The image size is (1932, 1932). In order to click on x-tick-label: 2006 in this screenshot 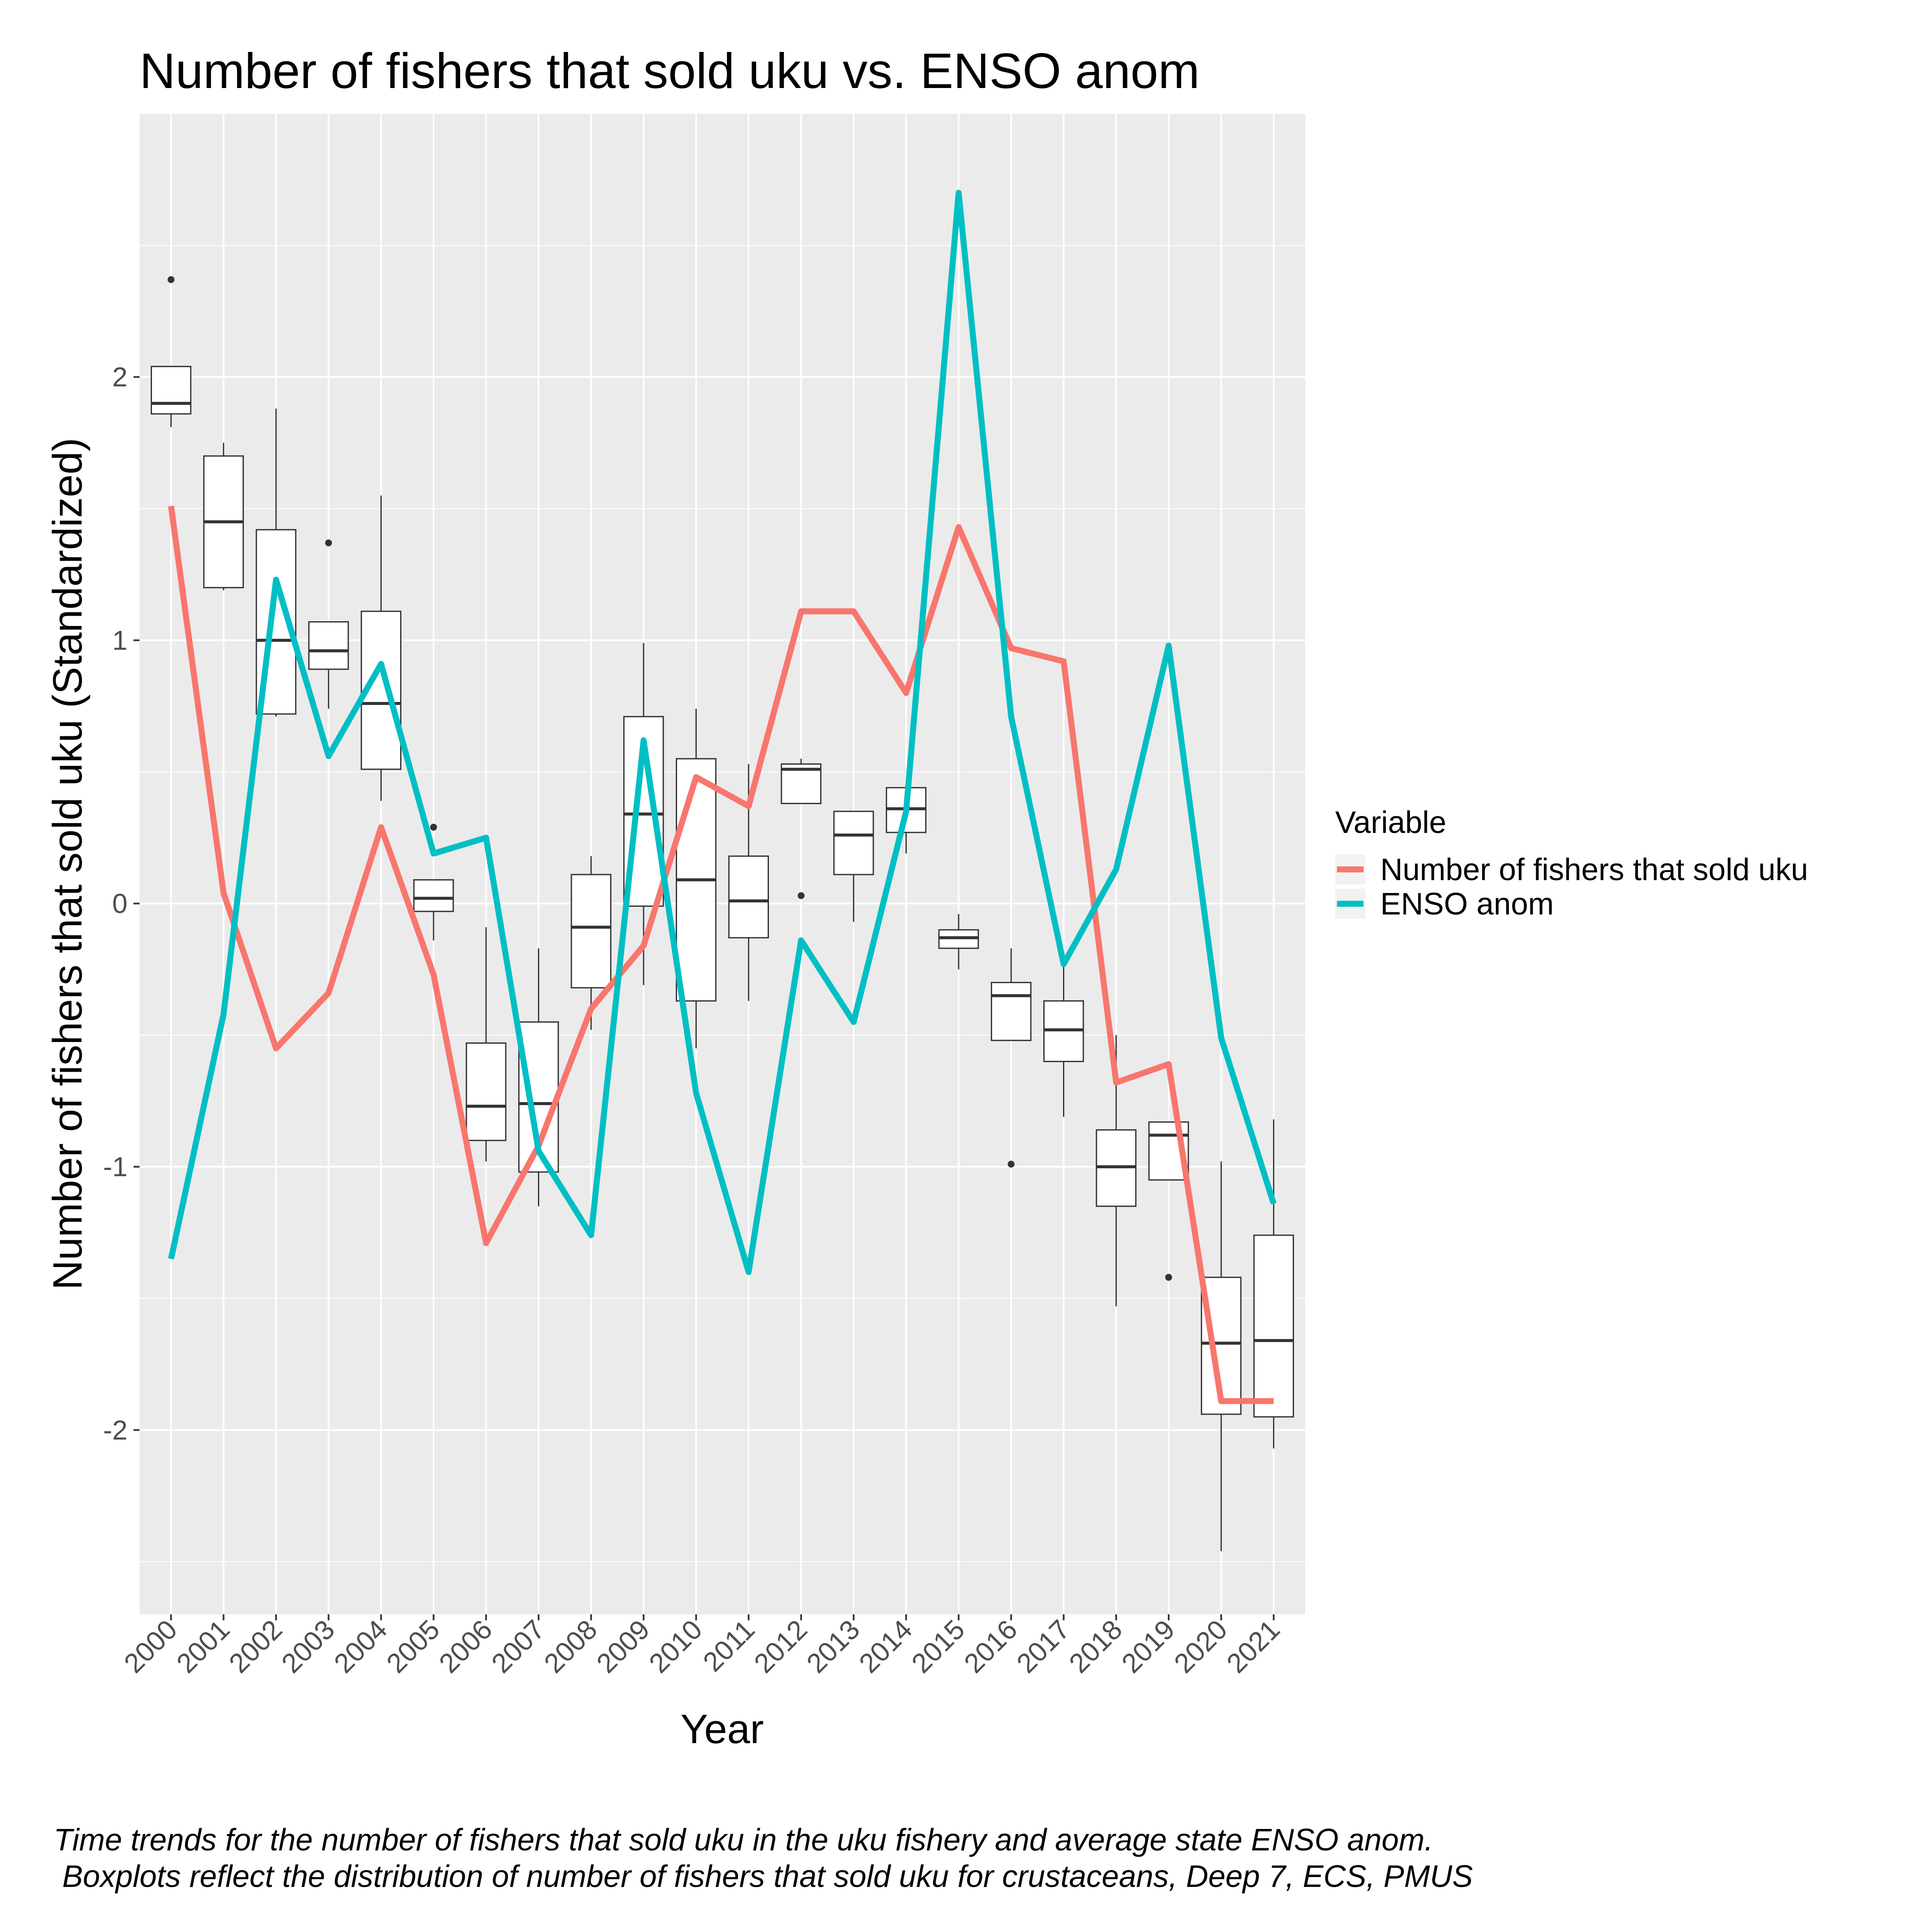, I will do `click(466, 1646)`.